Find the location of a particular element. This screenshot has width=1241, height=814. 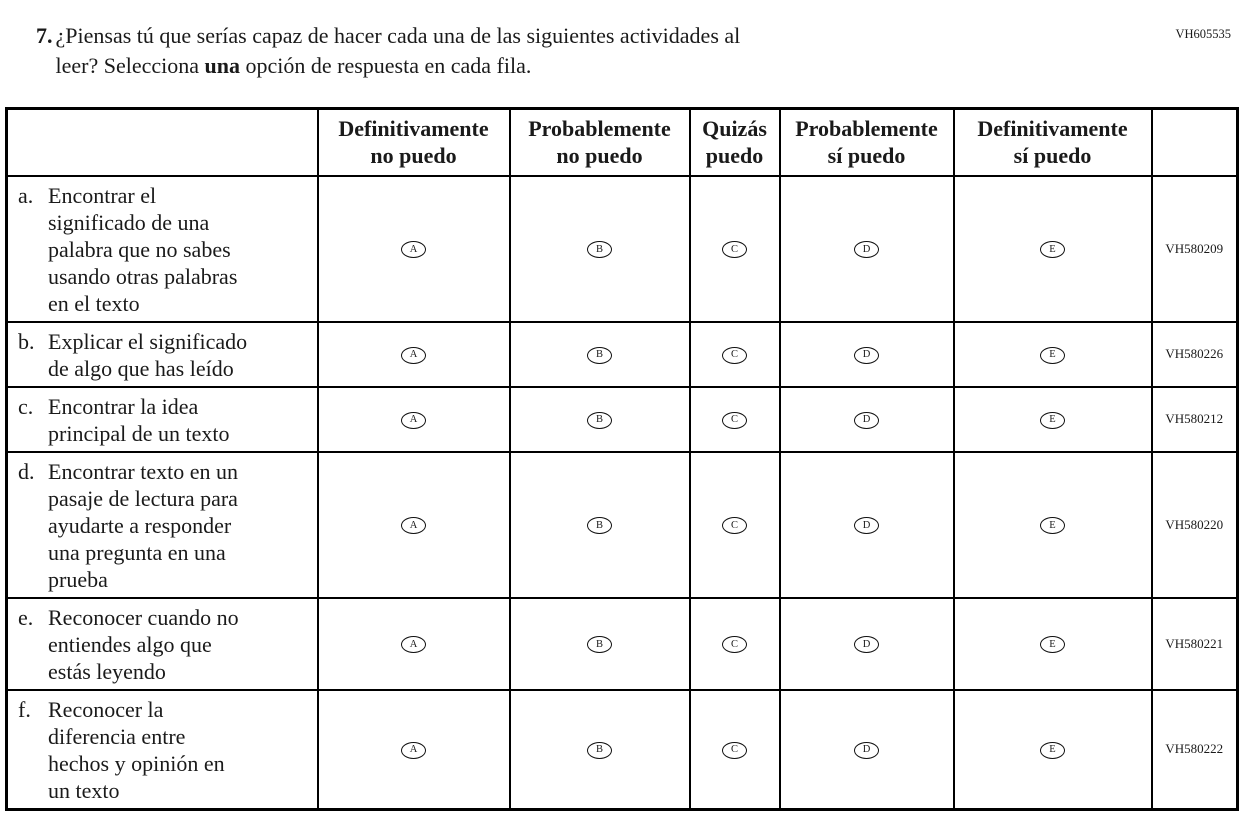

option-cell-c-D: D is located at coordinates (866, 419).